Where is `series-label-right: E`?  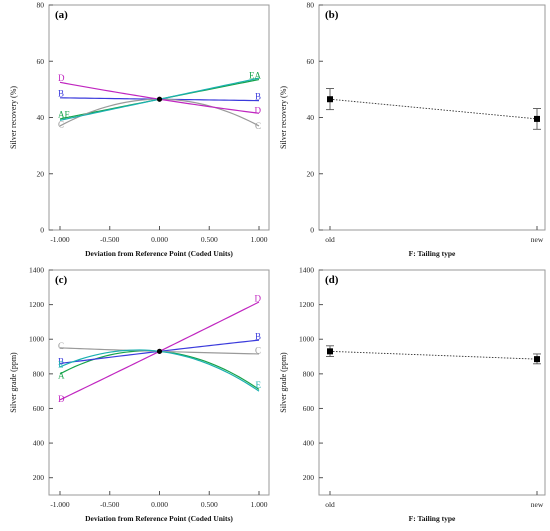 series-label-right: E is located at coordinates (259, 385).